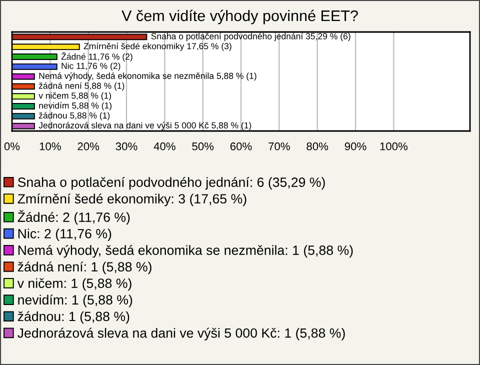 The height and width of the screenshot is (365, 480). What do you see at coordinates (74, 116) in the screenshot?
I see `data-label: žádnou 5,88 % (1)` at bounding box center [74, 116].